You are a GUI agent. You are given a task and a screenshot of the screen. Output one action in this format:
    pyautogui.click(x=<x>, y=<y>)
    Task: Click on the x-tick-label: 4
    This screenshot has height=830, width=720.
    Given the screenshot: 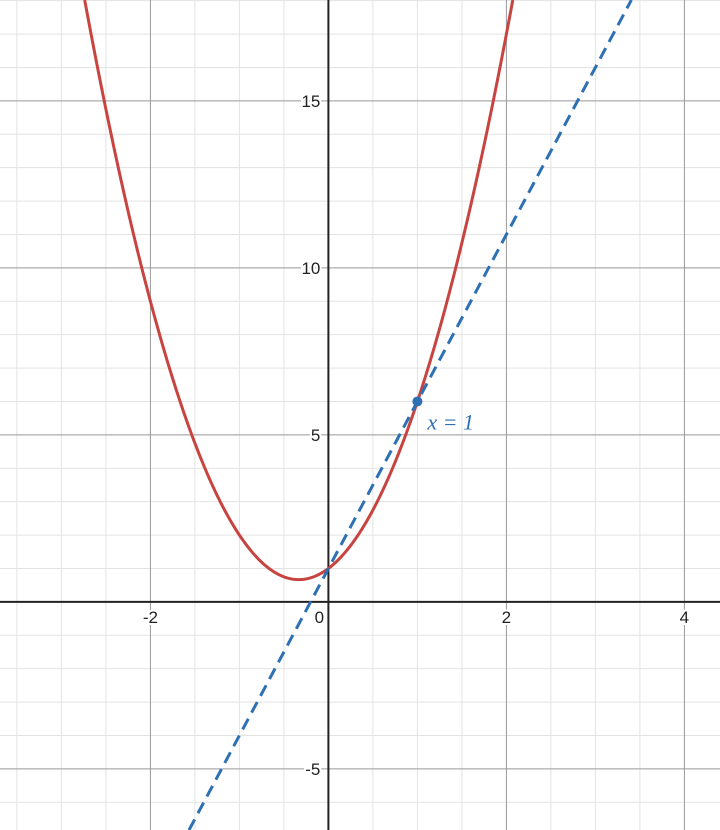 What is the action you would take?
    pyautogui.click(x=684, y=617)
    